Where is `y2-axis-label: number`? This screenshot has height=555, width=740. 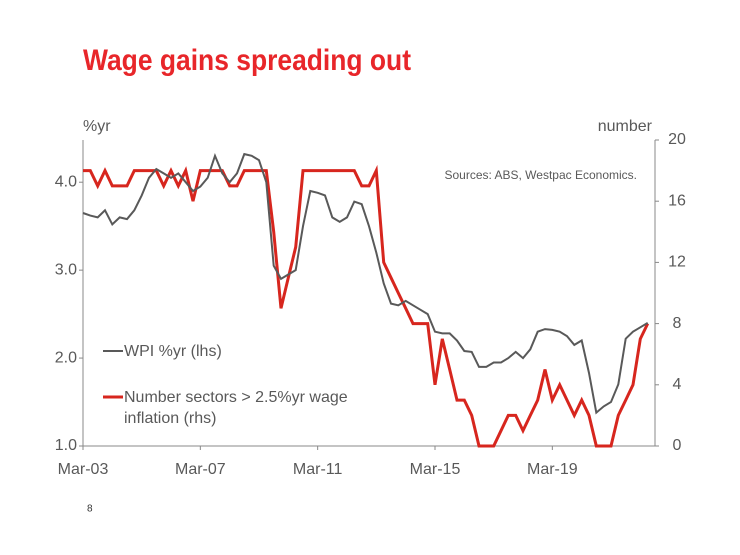
y2-axis-label: number is located at coordinates (625, 126).